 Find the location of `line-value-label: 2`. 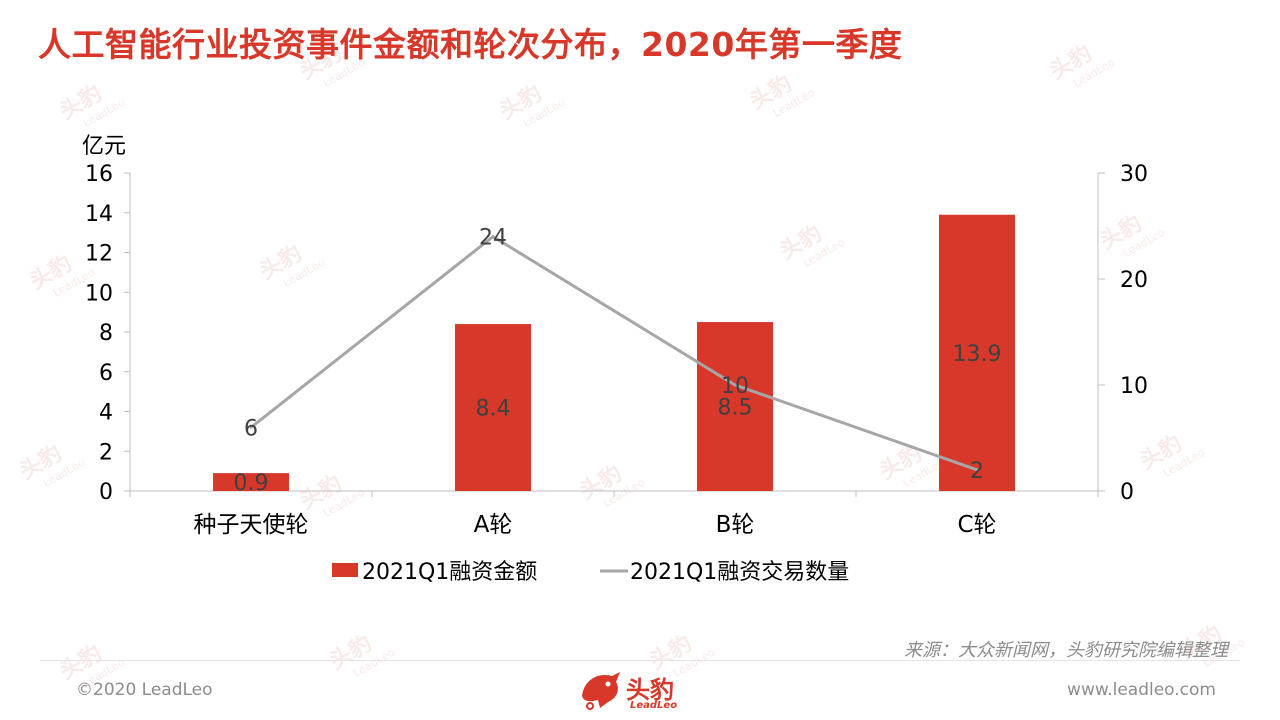

line-value-label: 2 is located at coordinates (977, 471).